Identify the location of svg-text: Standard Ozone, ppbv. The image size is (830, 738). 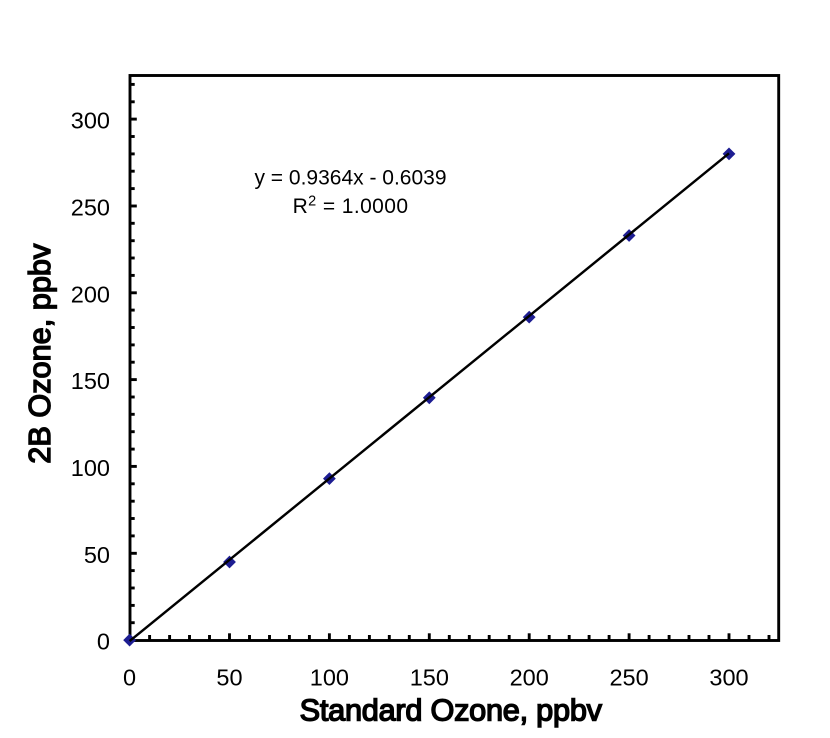
(451, 709).